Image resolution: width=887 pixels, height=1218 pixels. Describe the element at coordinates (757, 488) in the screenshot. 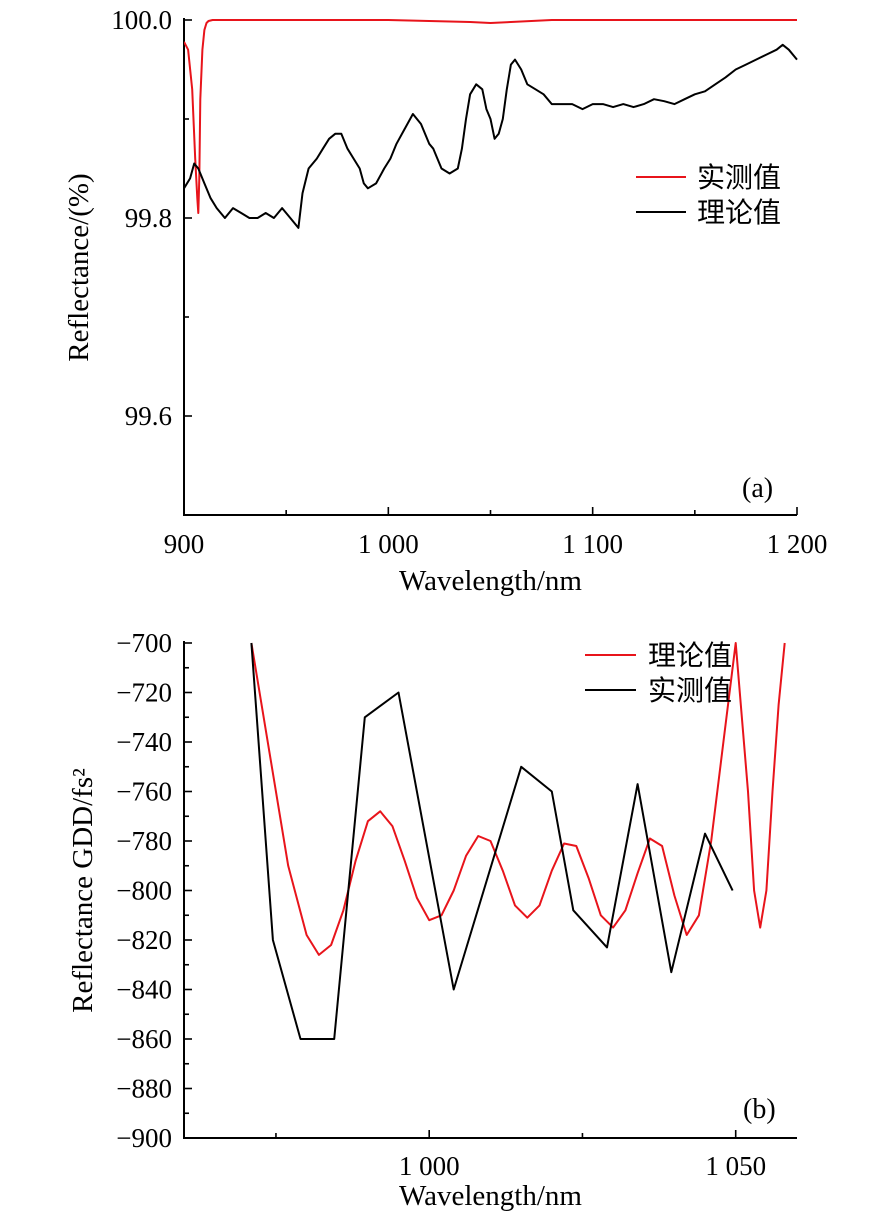

I see `panel-a-panel-label: (a)` at that location.